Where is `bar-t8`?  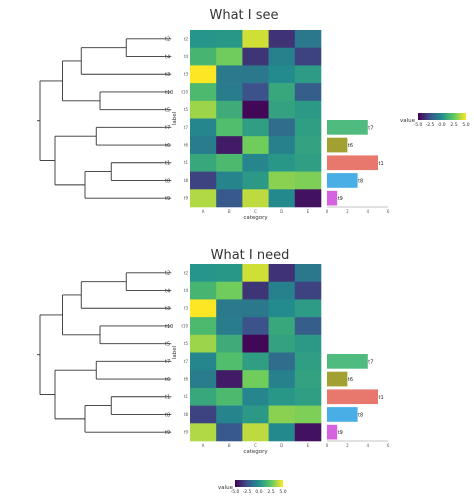 bar-t8 is located at coordinates (342, 180).